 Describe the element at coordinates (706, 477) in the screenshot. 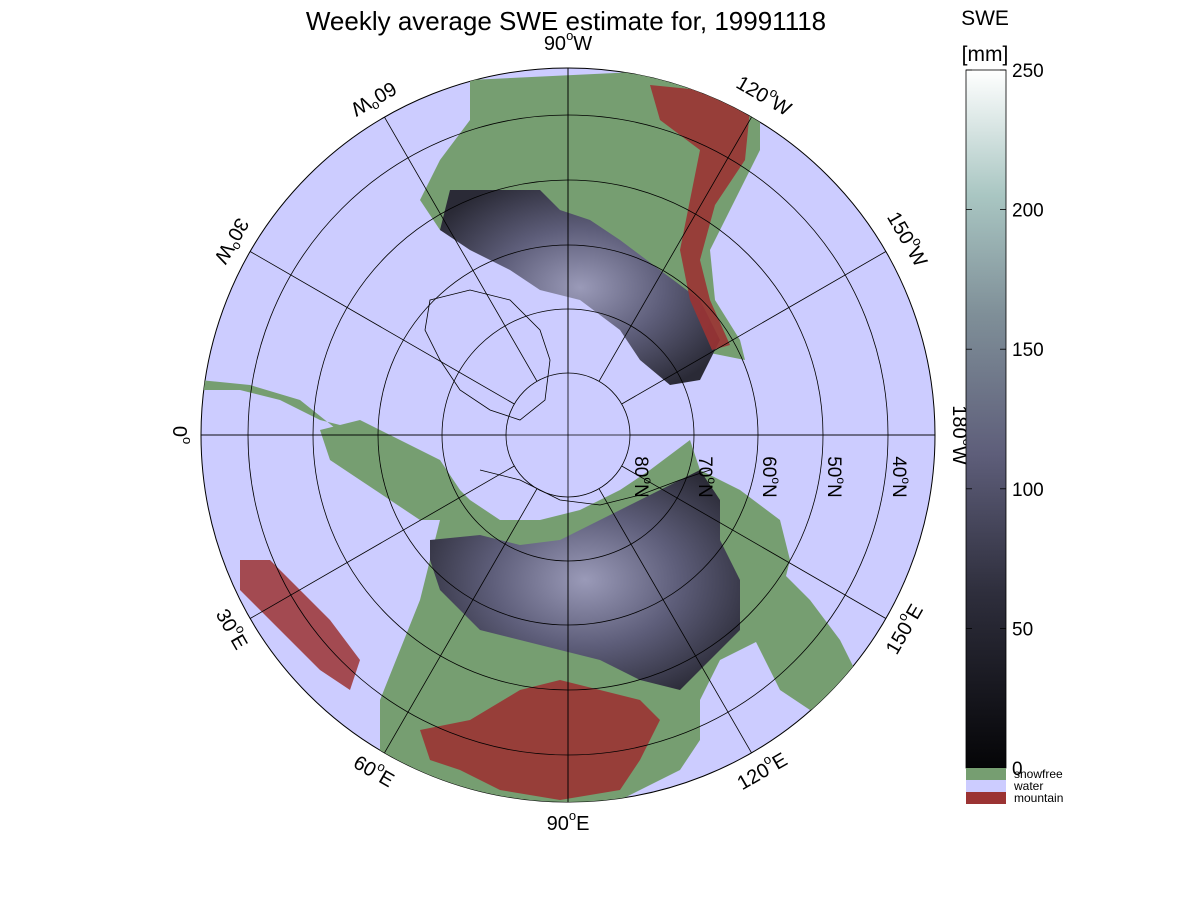

I see `latitude-label: 70oN` at that location.